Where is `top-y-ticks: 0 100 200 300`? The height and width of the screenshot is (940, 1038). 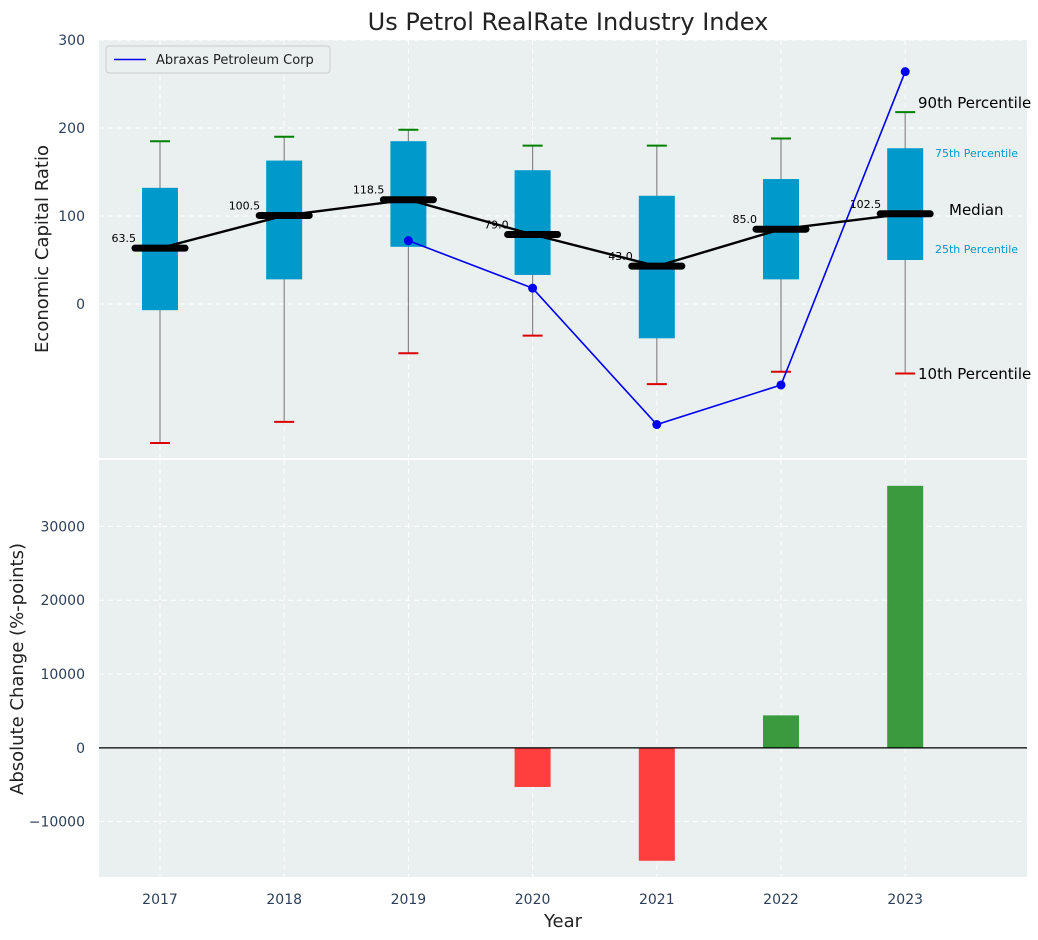
top-y-ticks: 0 100 200 300 is located at coordinates (71, 173).